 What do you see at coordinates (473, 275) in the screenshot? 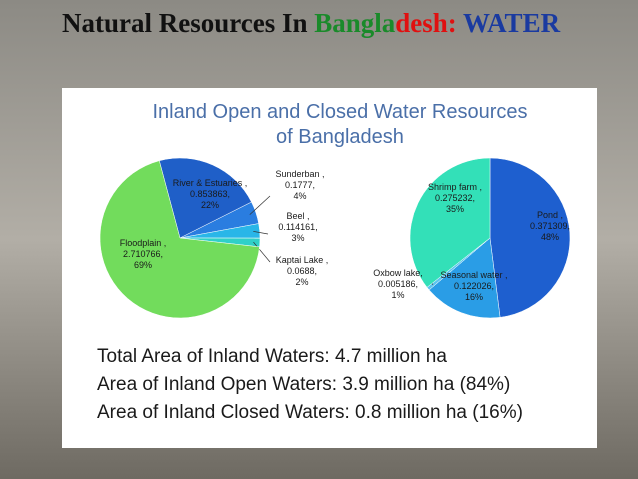
I see `slice-name: Seasonal water ,` at bounding box center [473, 275].